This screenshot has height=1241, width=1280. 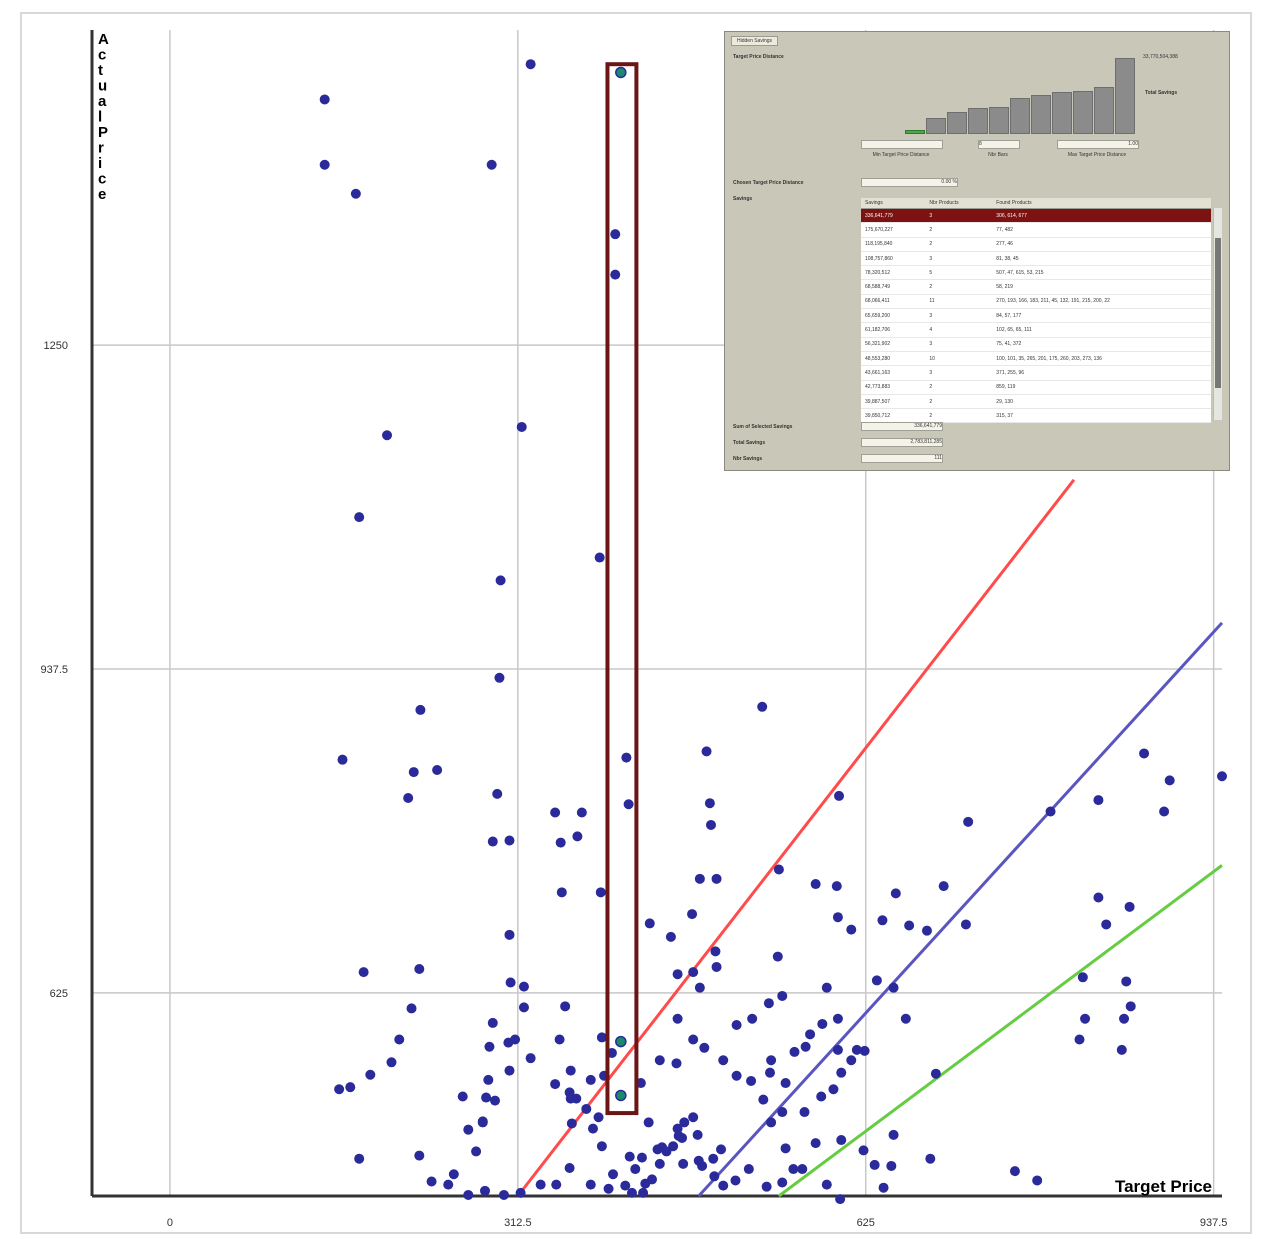 I want to click on table-row: 43,661,163 3 371, 255, 96, so click(x=1036, y=373).